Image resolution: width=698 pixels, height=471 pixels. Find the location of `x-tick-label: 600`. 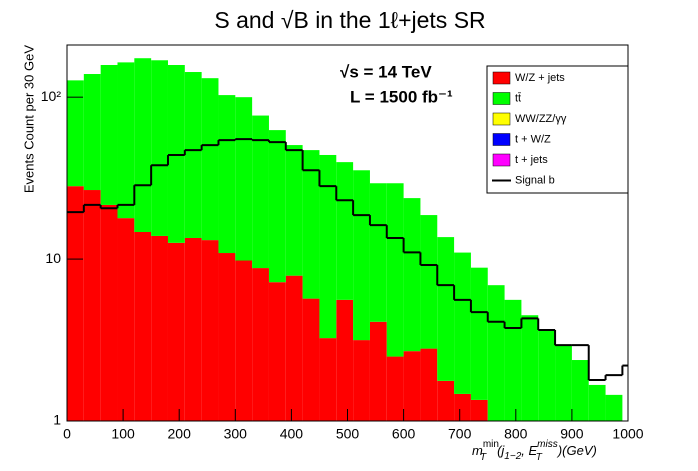

x-tick-label: 600 is located at coordinates (404, 434).